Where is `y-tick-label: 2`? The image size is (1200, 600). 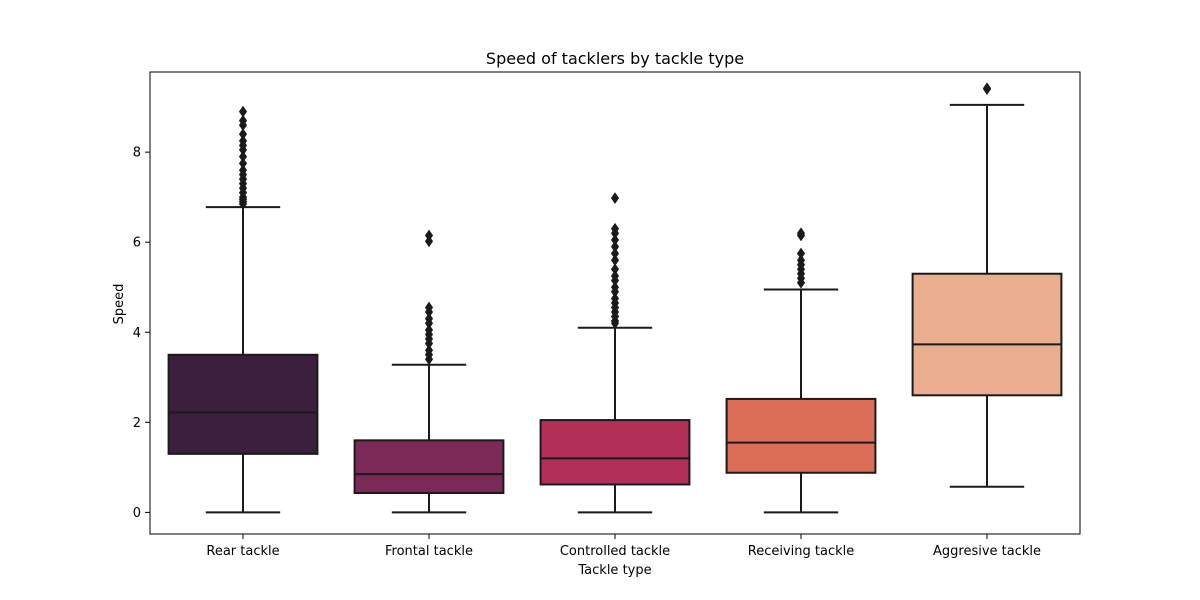 y-tick-label: 2 is located at coordinates (137, 423).